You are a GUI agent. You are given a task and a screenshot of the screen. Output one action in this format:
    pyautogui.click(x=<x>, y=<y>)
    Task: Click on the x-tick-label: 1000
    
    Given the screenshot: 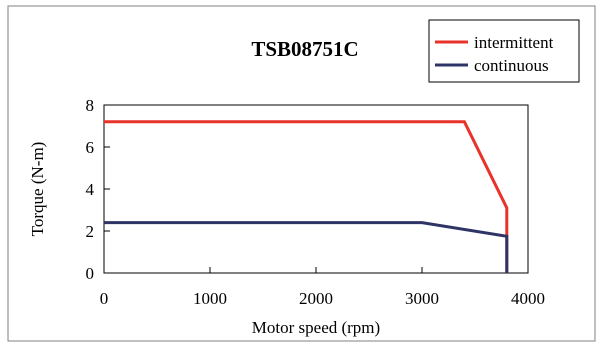 What is the action you would take?
    pyautogui.click(x=210, y=298)
    